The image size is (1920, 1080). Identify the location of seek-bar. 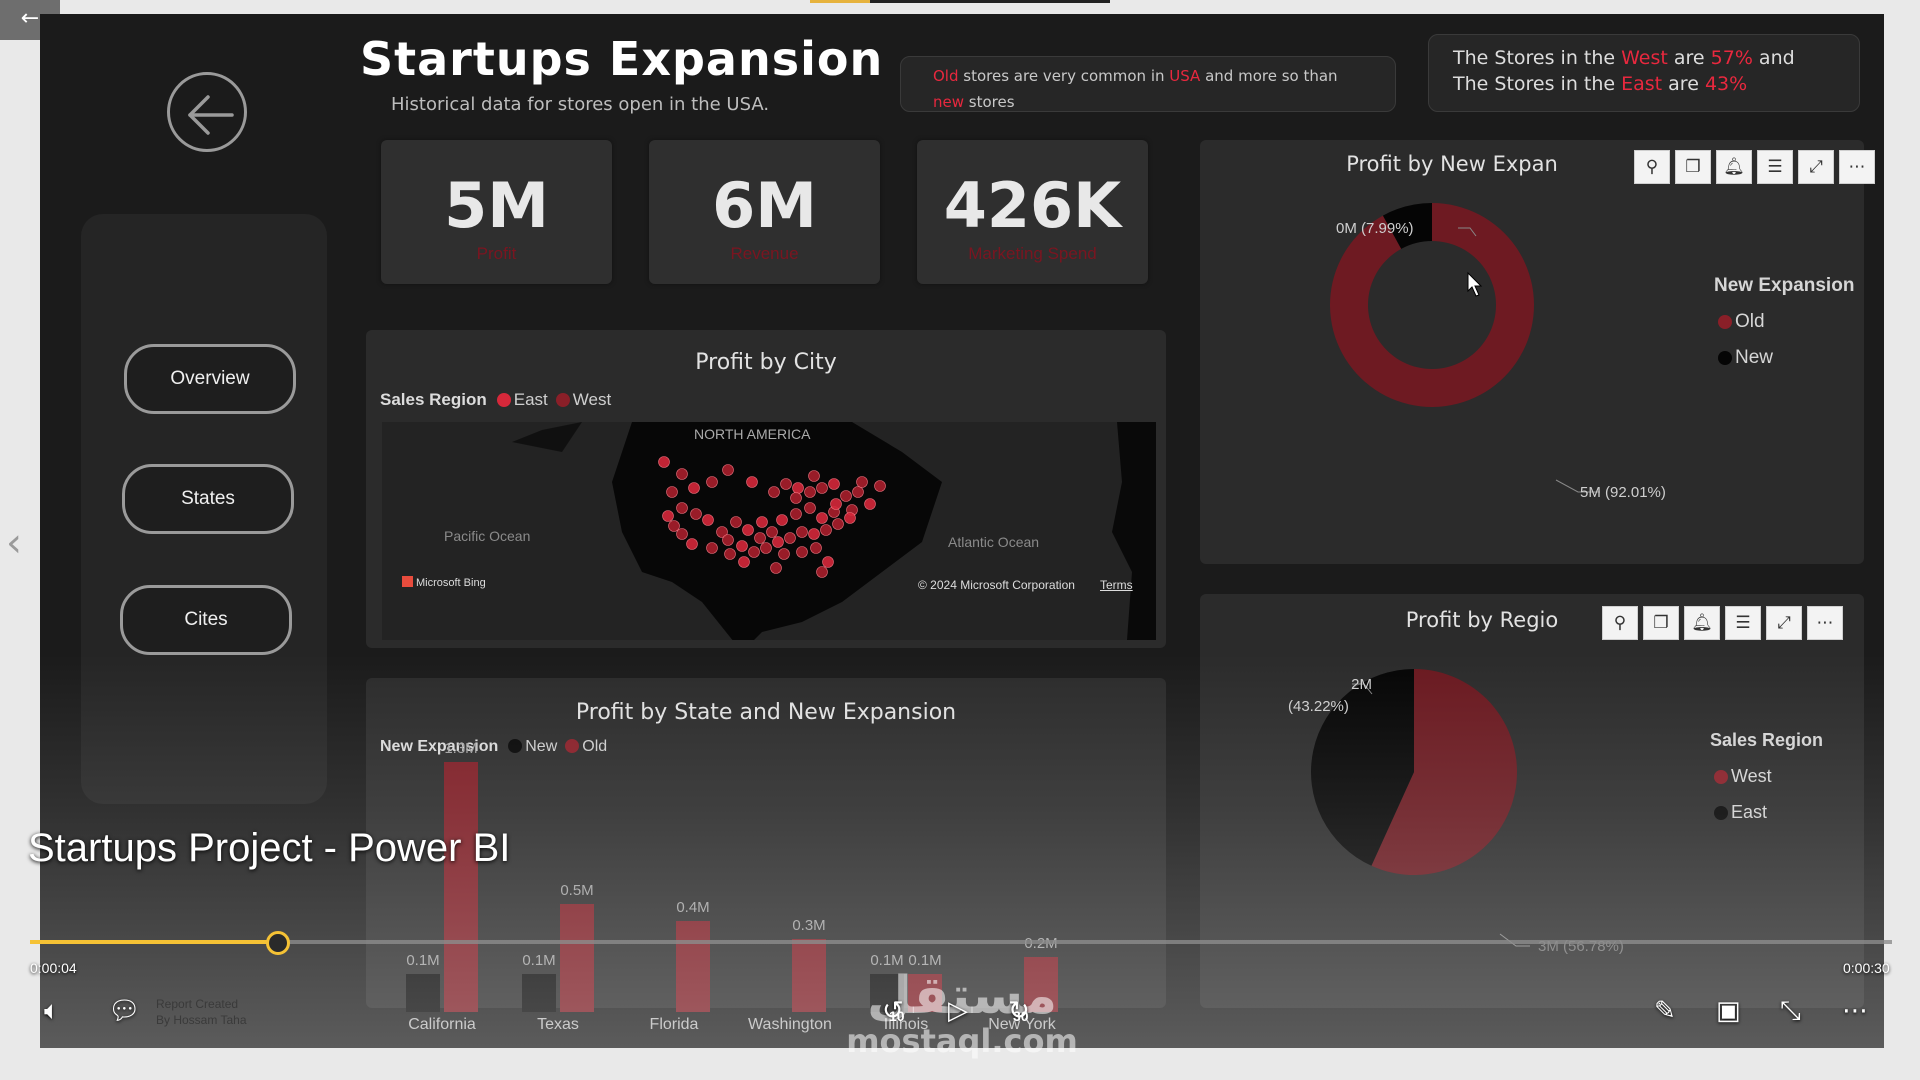
(961, 942).